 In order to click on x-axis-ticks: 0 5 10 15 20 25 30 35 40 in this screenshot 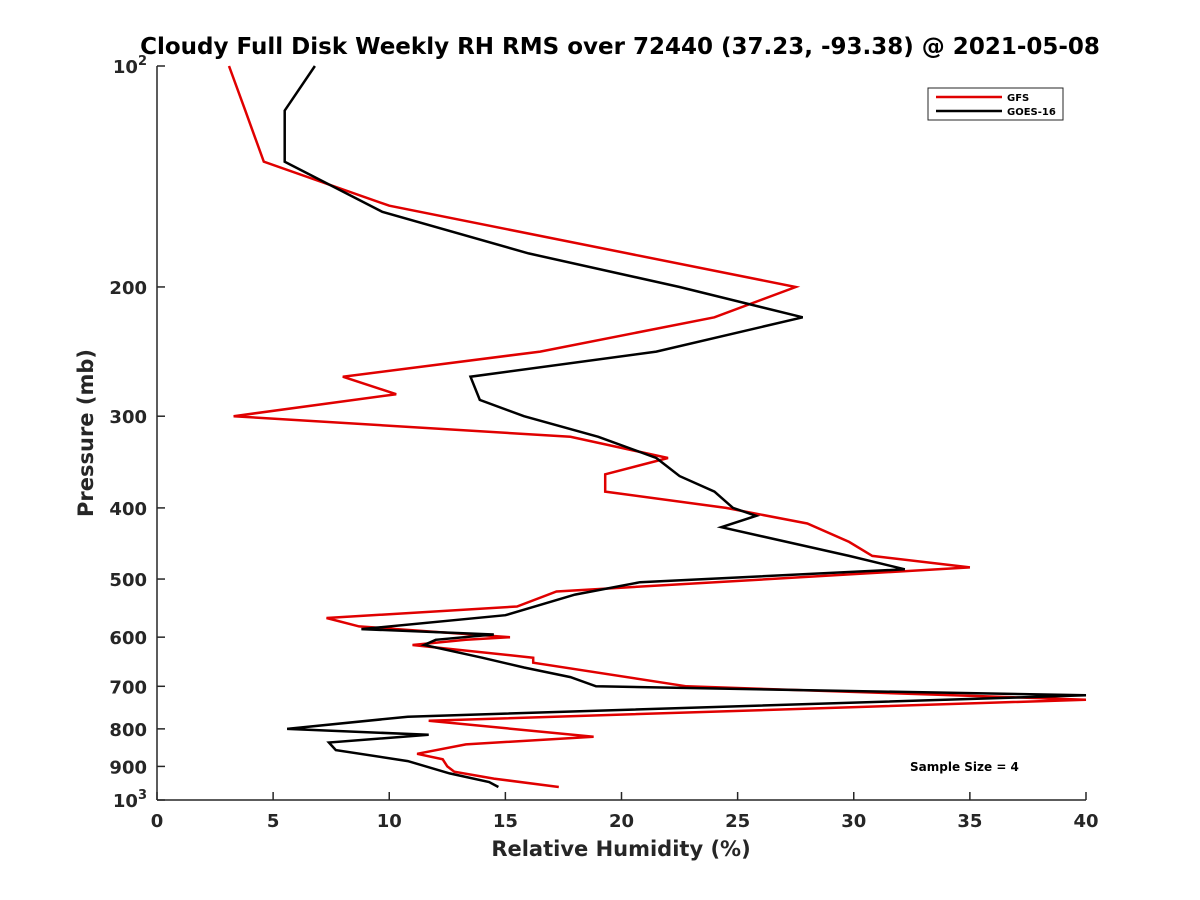, I will do `click(625, 812)`.